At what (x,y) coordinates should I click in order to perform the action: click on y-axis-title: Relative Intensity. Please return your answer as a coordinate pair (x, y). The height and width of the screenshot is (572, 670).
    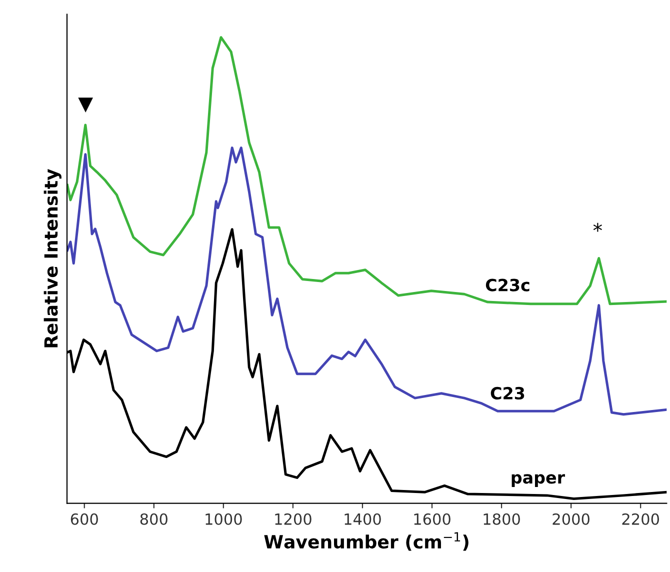
    Looking at the image, I should click on (53, 258).